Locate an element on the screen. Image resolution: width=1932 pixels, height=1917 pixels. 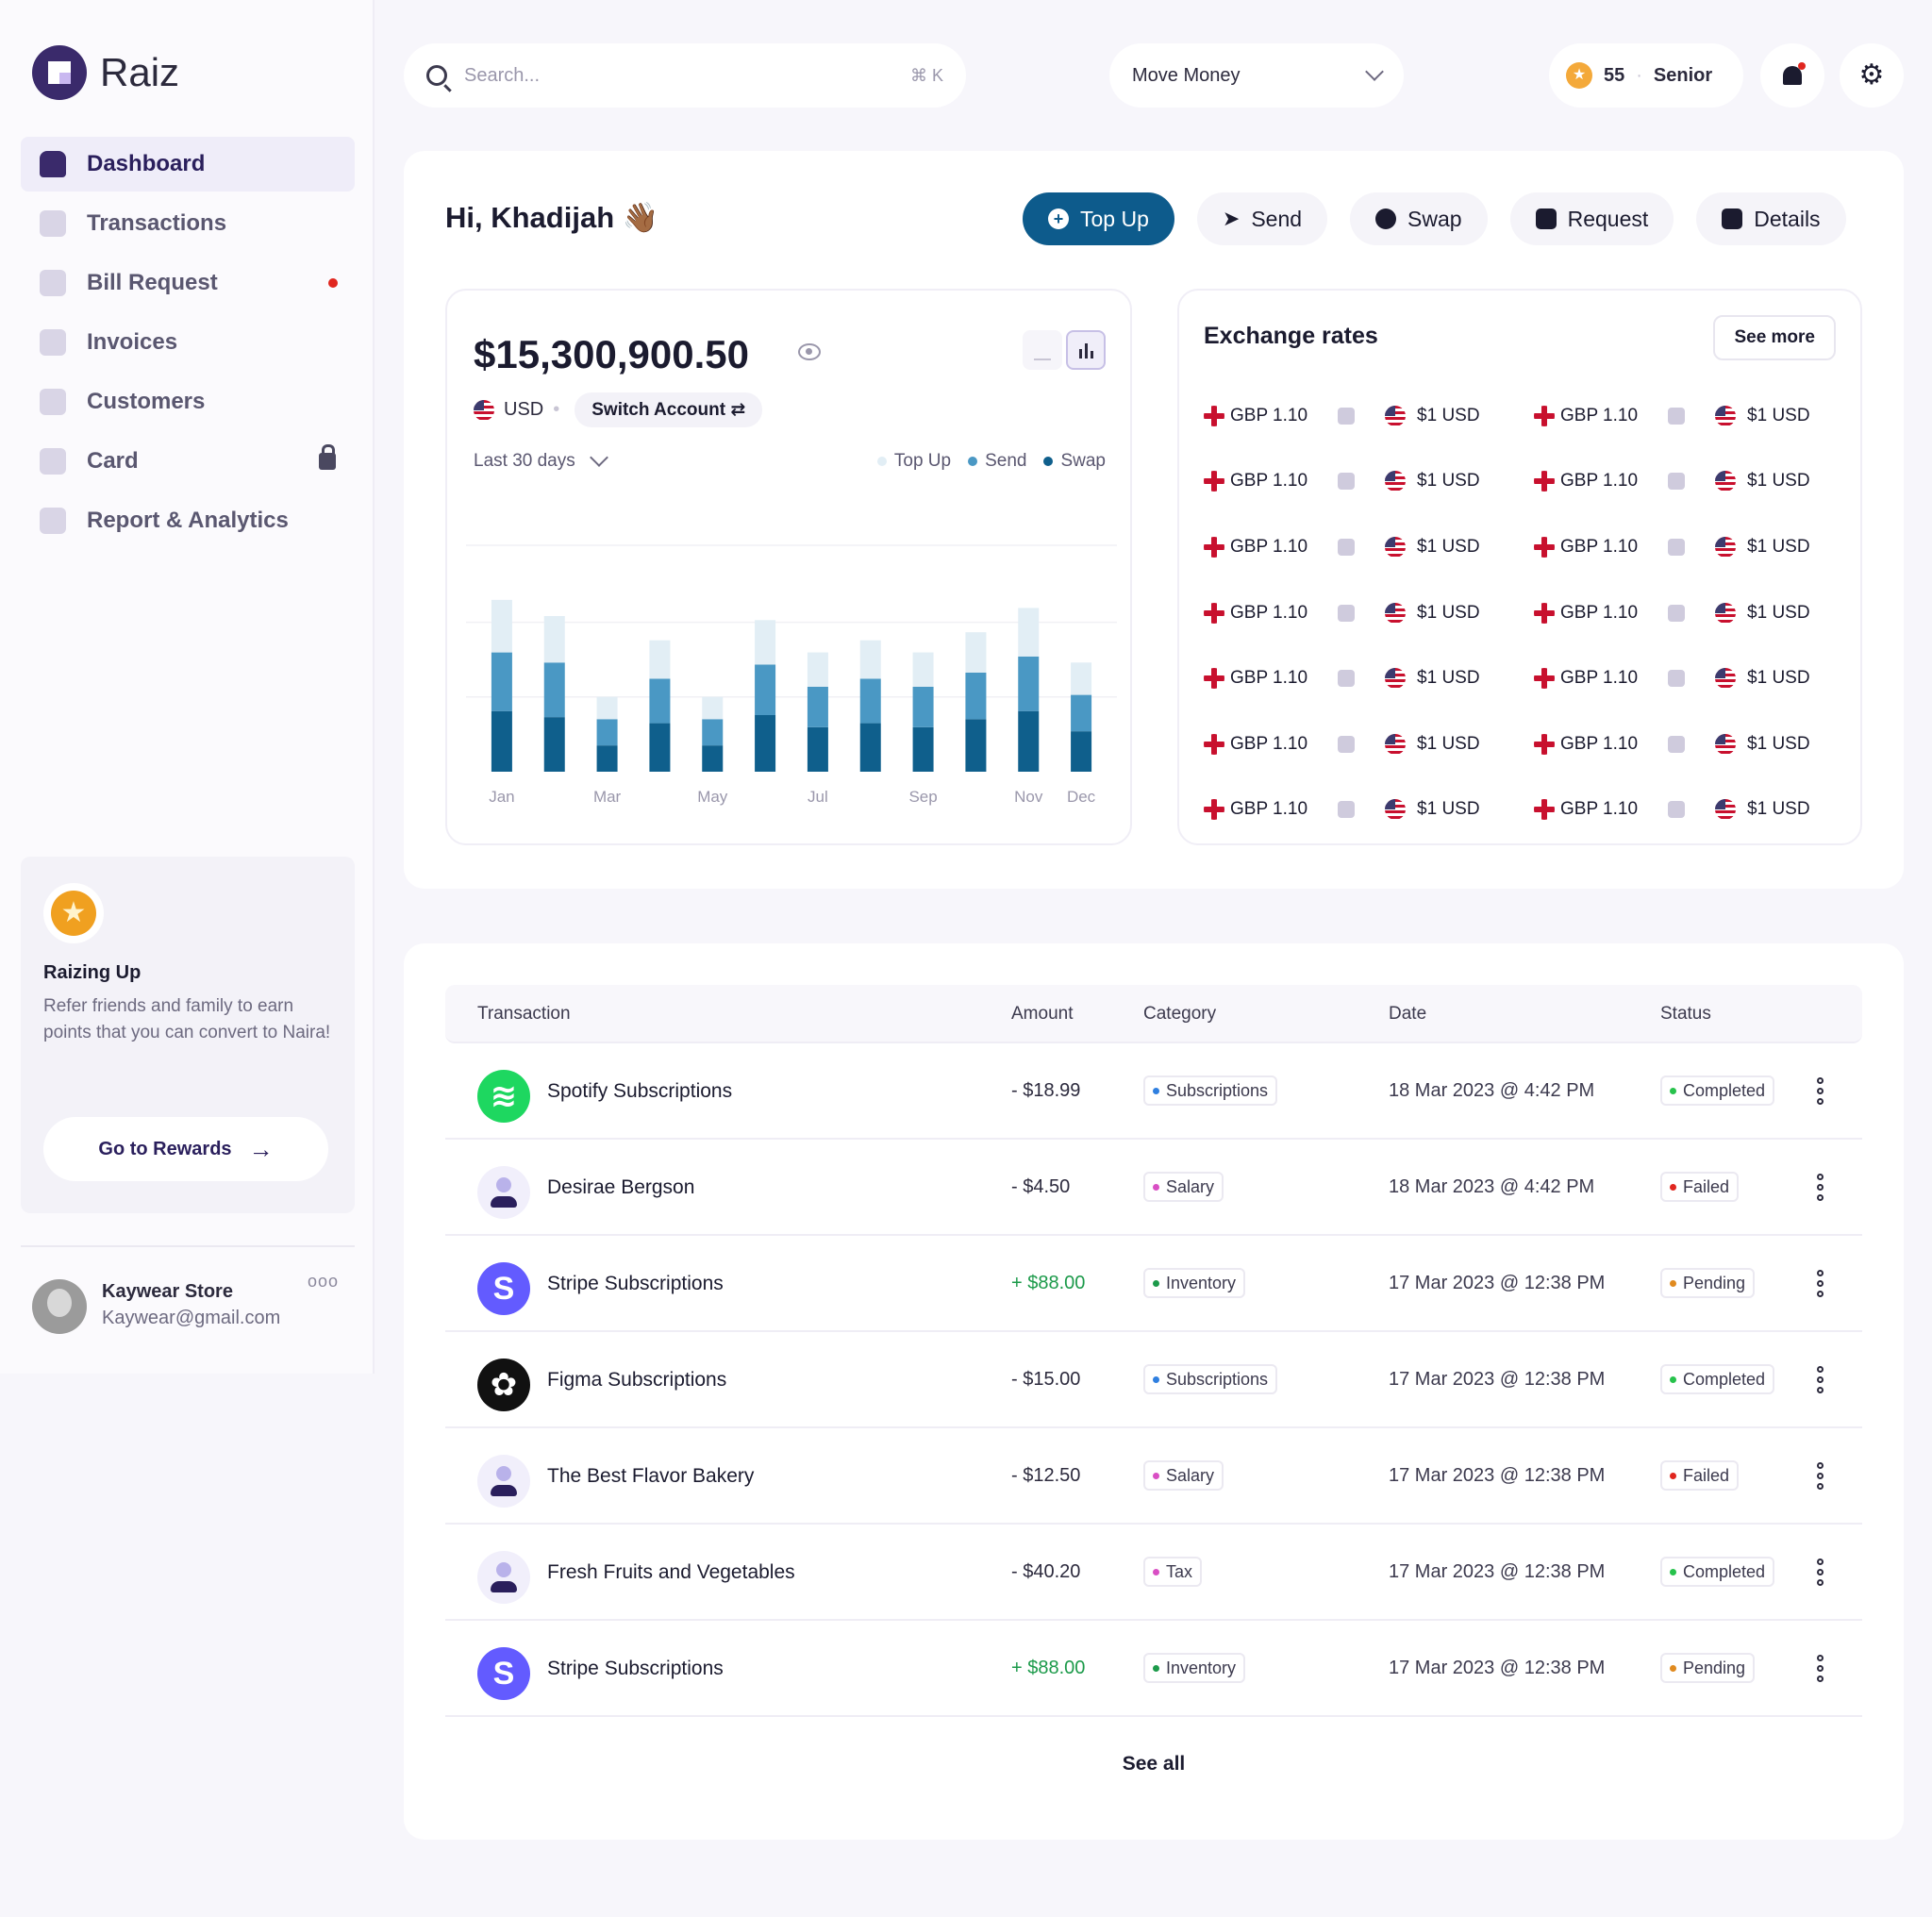
category-dot is located at coordinates (1156, 1475).